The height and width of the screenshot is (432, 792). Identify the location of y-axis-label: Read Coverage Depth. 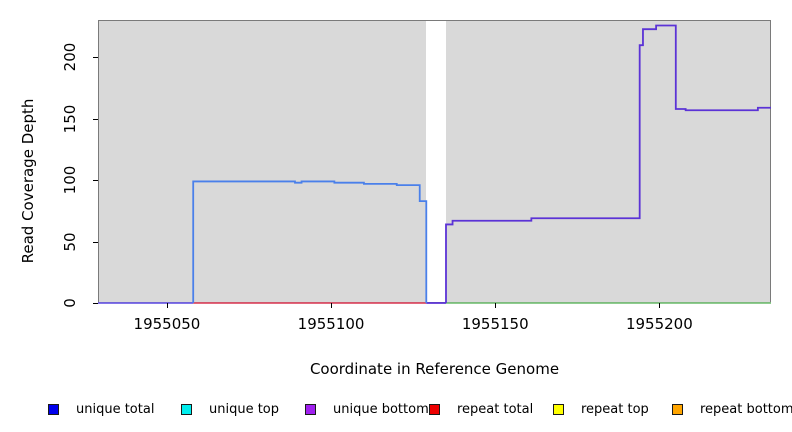
(28, 181).